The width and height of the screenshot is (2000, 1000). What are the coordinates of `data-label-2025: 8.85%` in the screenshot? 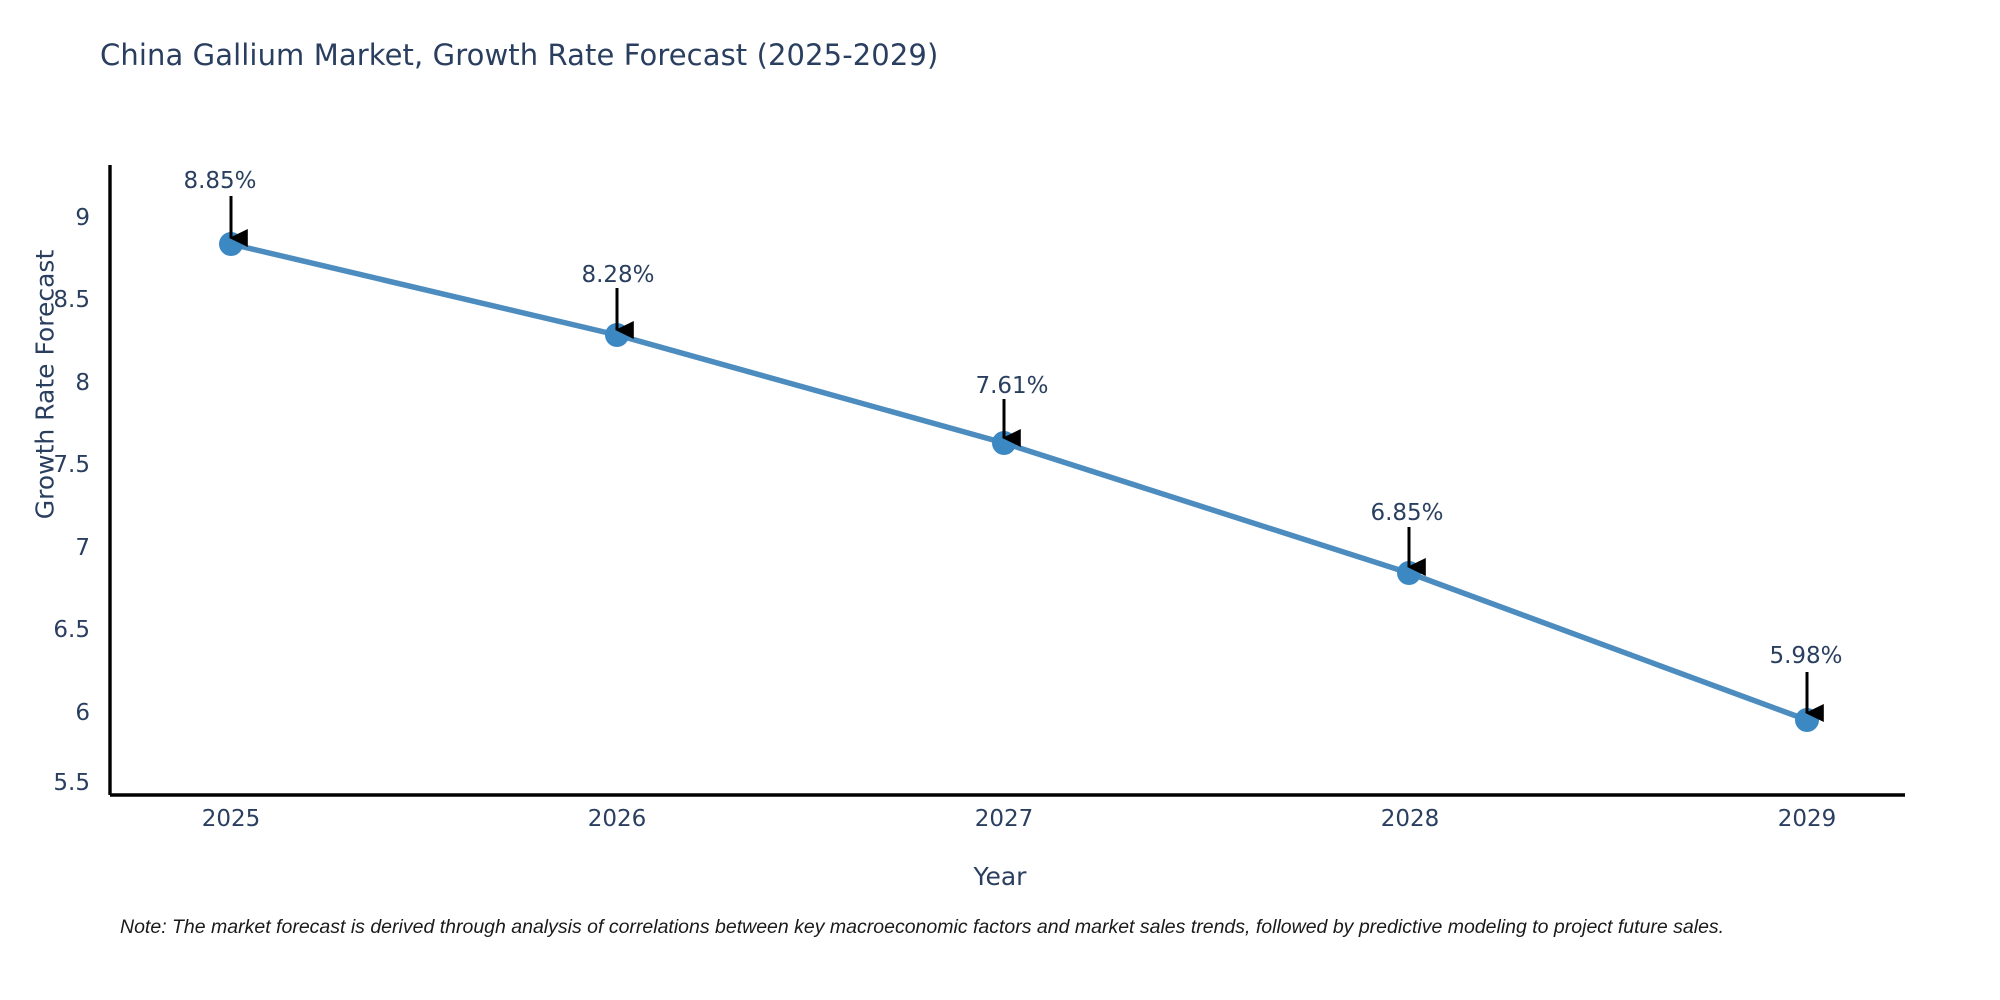 It's located at (220, 181).